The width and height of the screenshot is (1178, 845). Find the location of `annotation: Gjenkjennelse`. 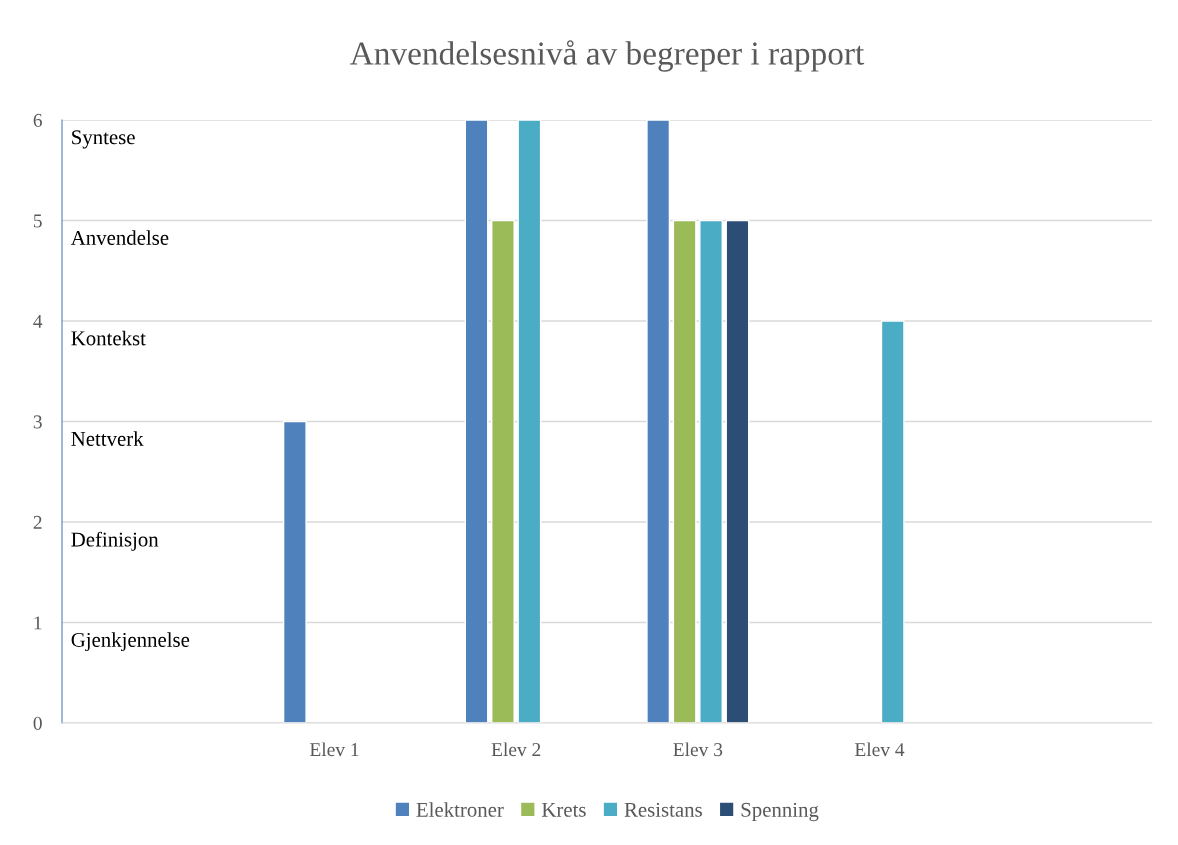

annotation: Gjenkjennelse is located at coordinates (130, 642).